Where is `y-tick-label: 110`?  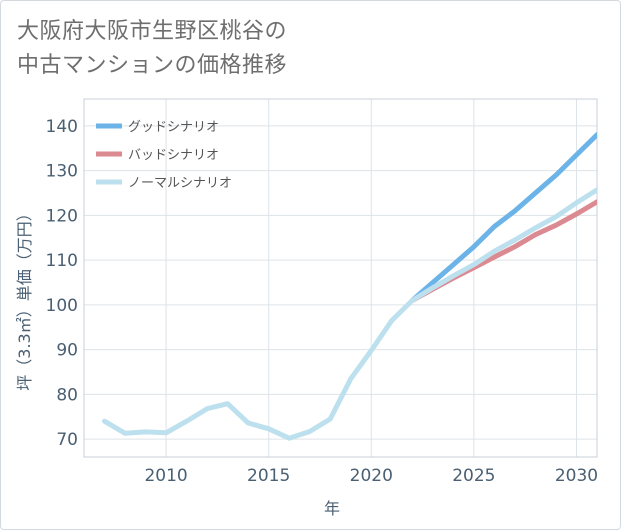 y-tick-label: 110 is located at coordinates (62, 261).